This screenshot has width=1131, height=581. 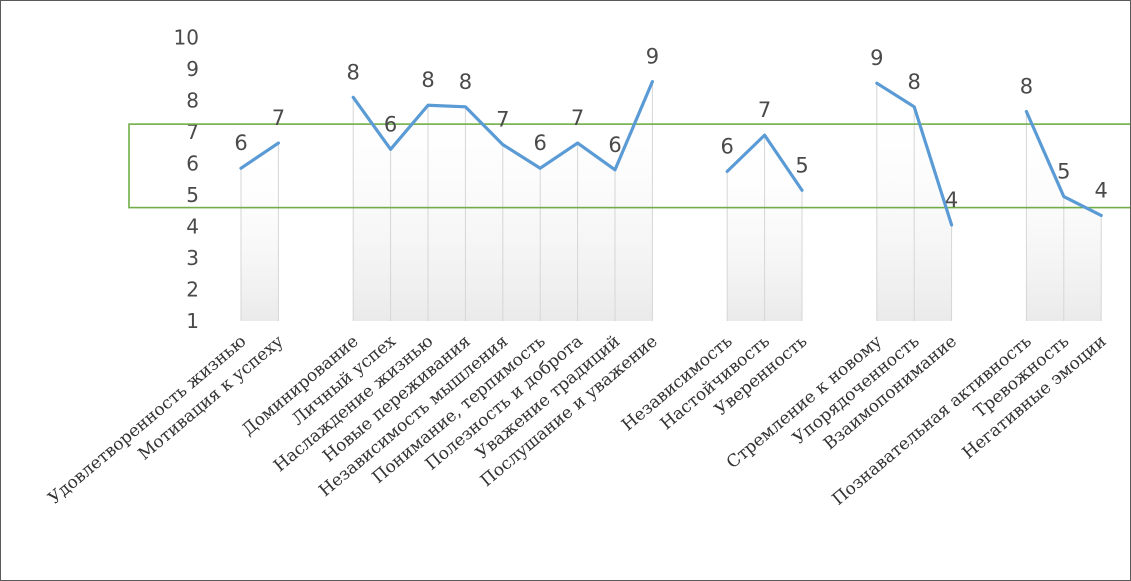 I want to click on y-tick-label: 9, so click(x=192, y=69).